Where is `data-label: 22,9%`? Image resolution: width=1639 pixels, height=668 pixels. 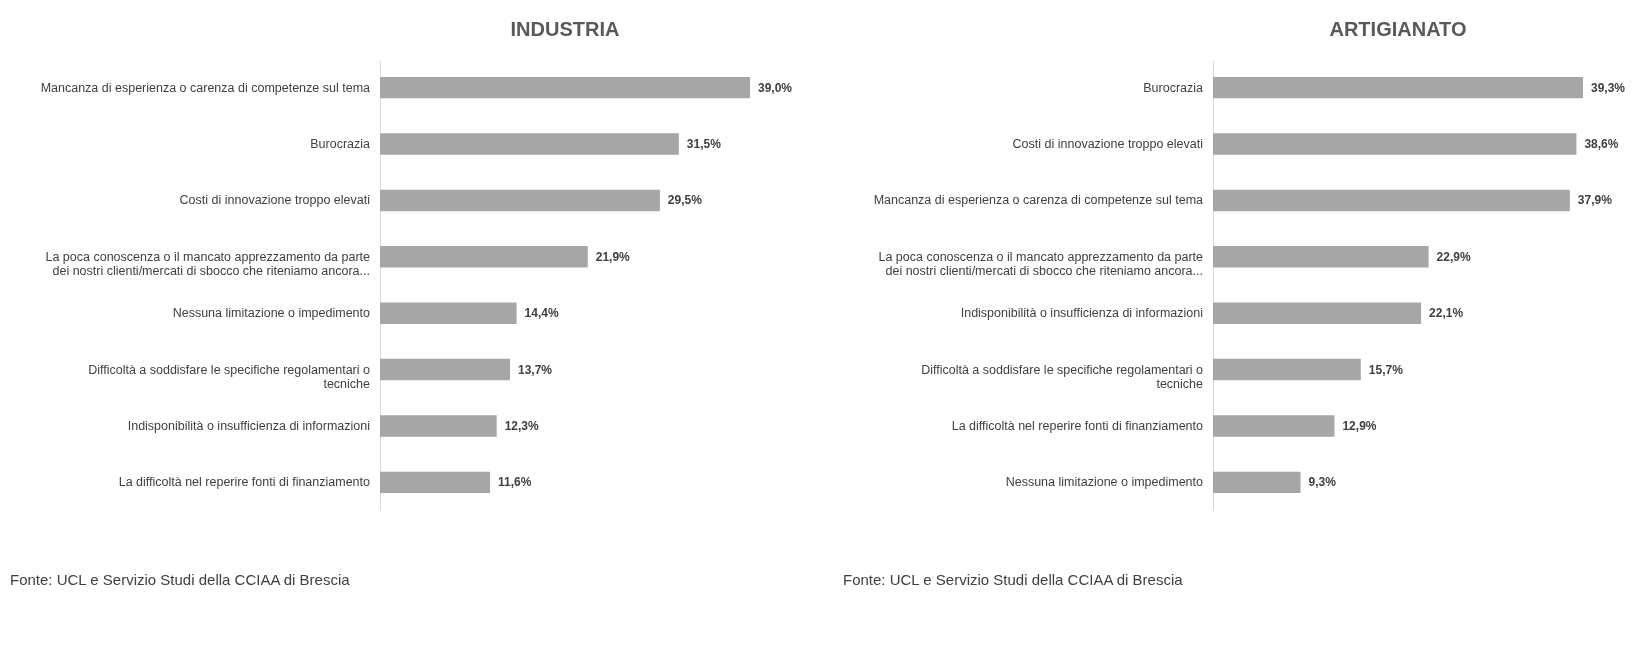 data-label: 22,9% is located at coordinates (1453, 256).